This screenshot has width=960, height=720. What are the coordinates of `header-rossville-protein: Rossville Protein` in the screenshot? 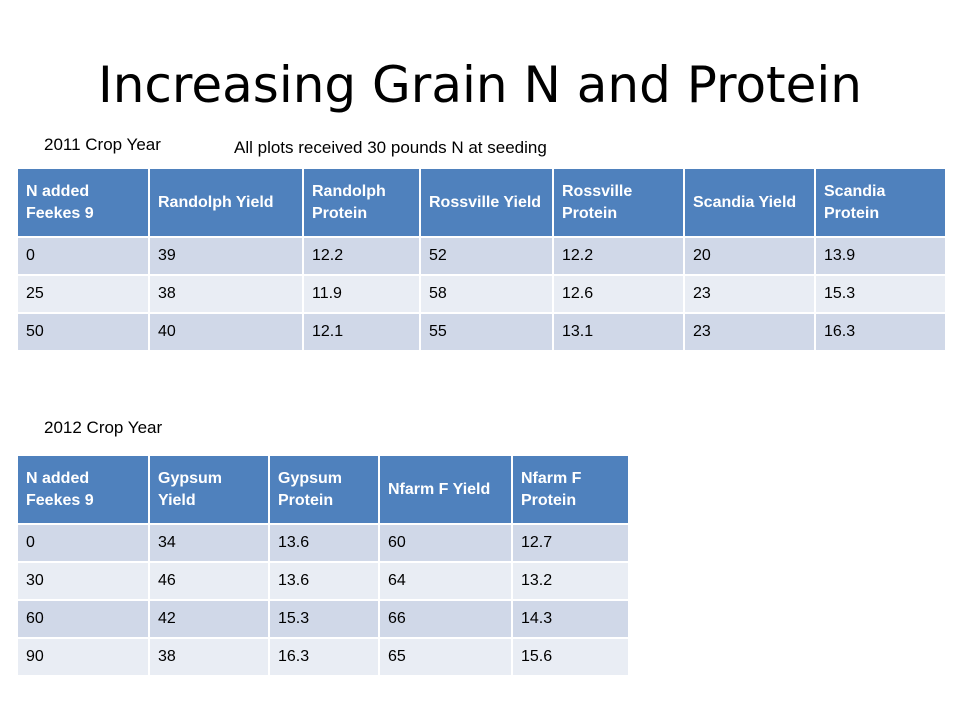 It's located at (618, 202).